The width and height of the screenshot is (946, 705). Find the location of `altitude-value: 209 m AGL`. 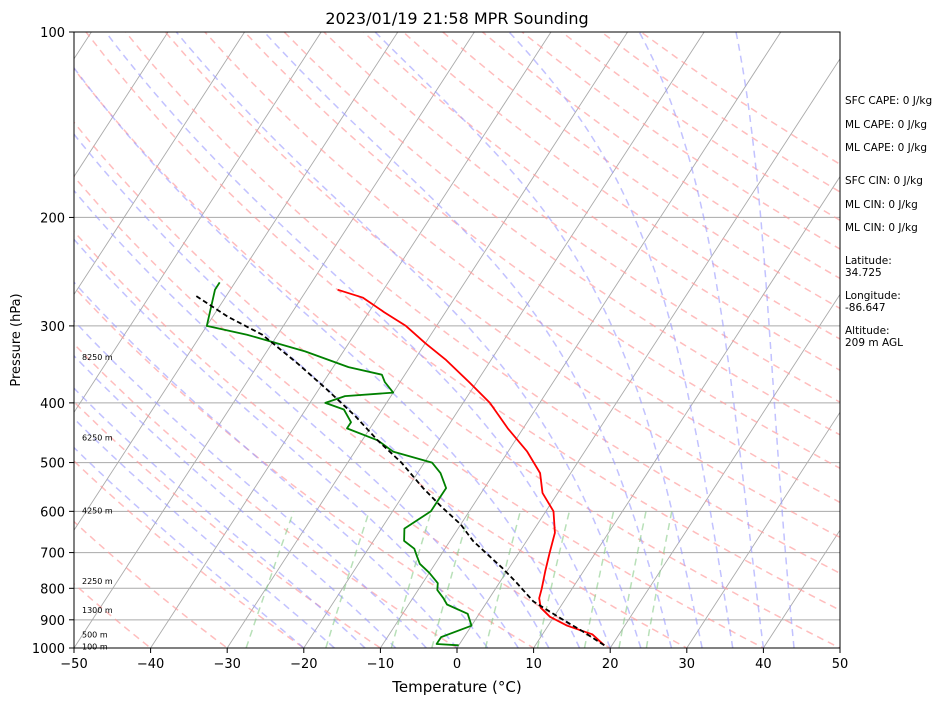

altitude-value: 209 m AGL is located at coordinates (874, 343).